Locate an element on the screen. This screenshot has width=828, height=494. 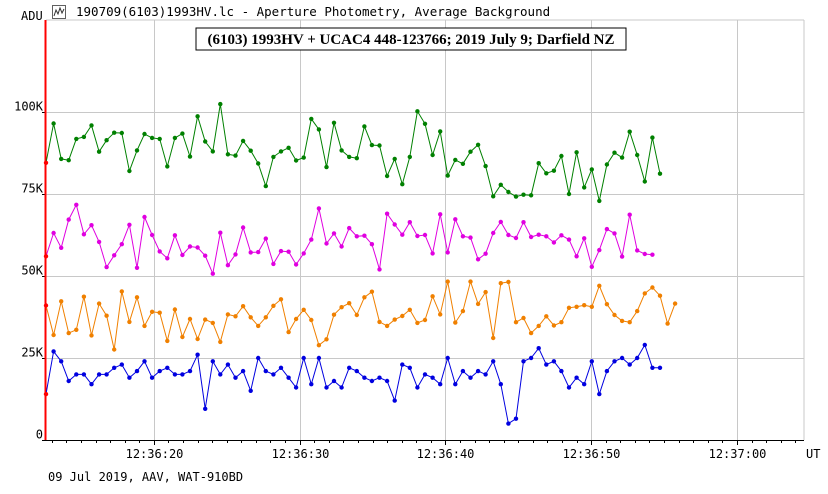
y-axis-label: ADU is located at coordinates (32, 16).